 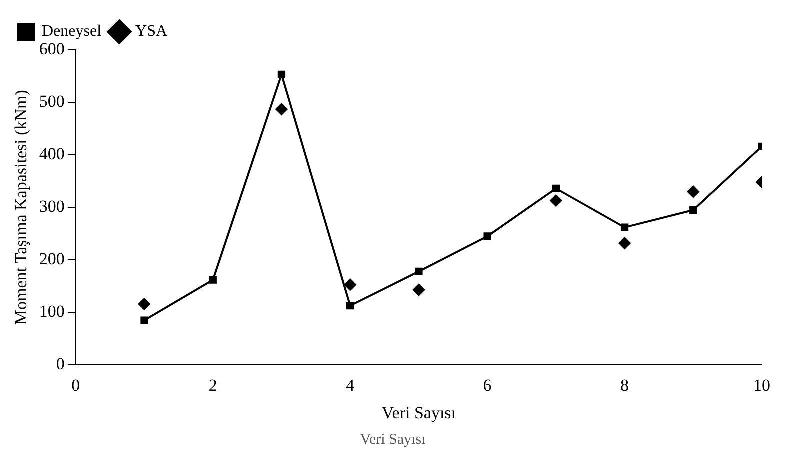 What do you see at coordinates (21, 208) in the screenshot?
I see `y-axis-title: Moment Taşıma Kapasitesi (kNm)` at bounding box center [21, 208].